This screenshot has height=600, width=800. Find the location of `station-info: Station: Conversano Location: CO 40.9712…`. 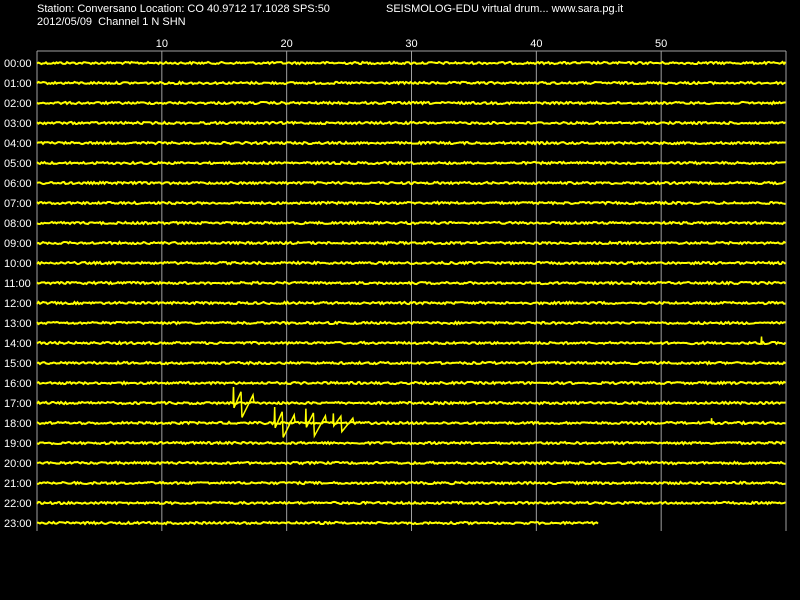

station-info: Station: Conversano Location: CO 40.9712… is located at coordinates (183, 9).